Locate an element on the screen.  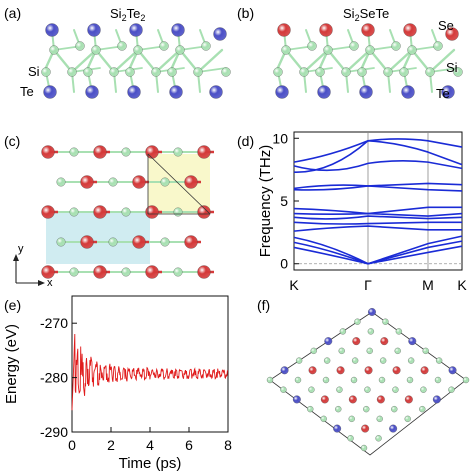
y-tick-label: -280 is located at coordinates (54, 378).